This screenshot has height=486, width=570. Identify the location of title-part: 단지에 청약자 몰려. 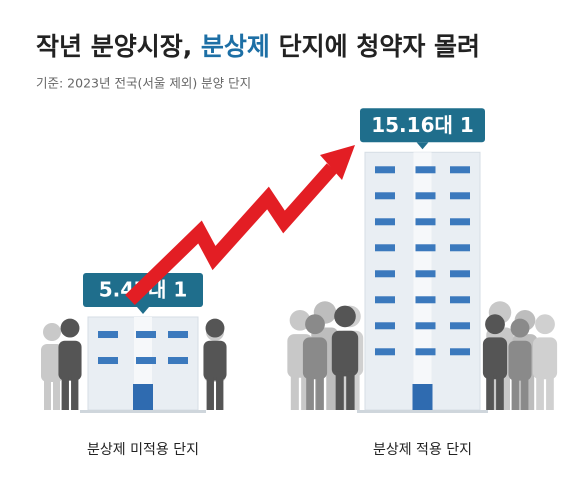
(375, 46).